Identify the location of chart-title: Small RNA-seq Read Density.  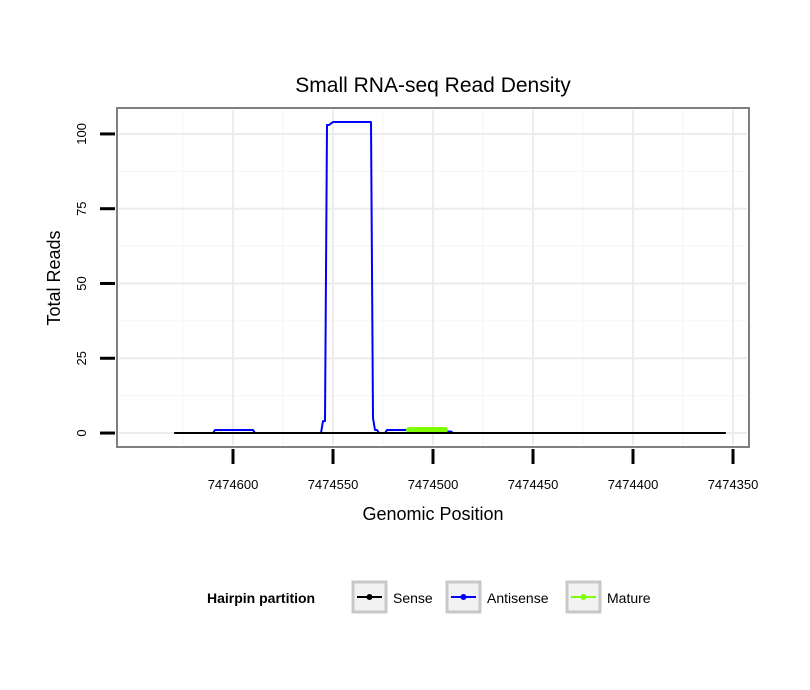
(433, 85).